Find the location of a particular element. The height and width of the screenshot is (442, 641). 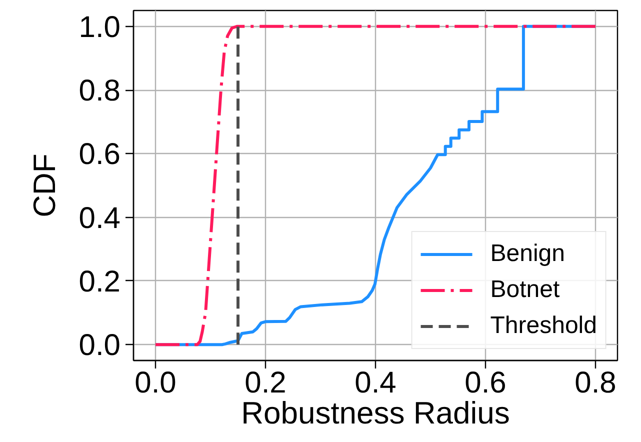

x-tick-label: 0.8 is located at coordinates (595, 383).